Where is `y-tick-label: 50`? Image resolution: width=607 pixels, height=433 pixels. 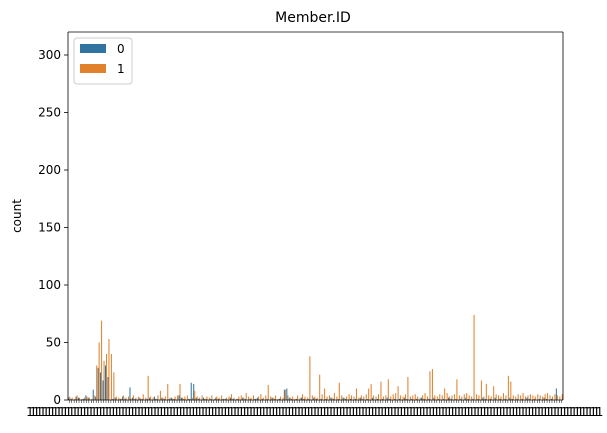 y-tick-label: 50 is located at coordinates (53, 343).